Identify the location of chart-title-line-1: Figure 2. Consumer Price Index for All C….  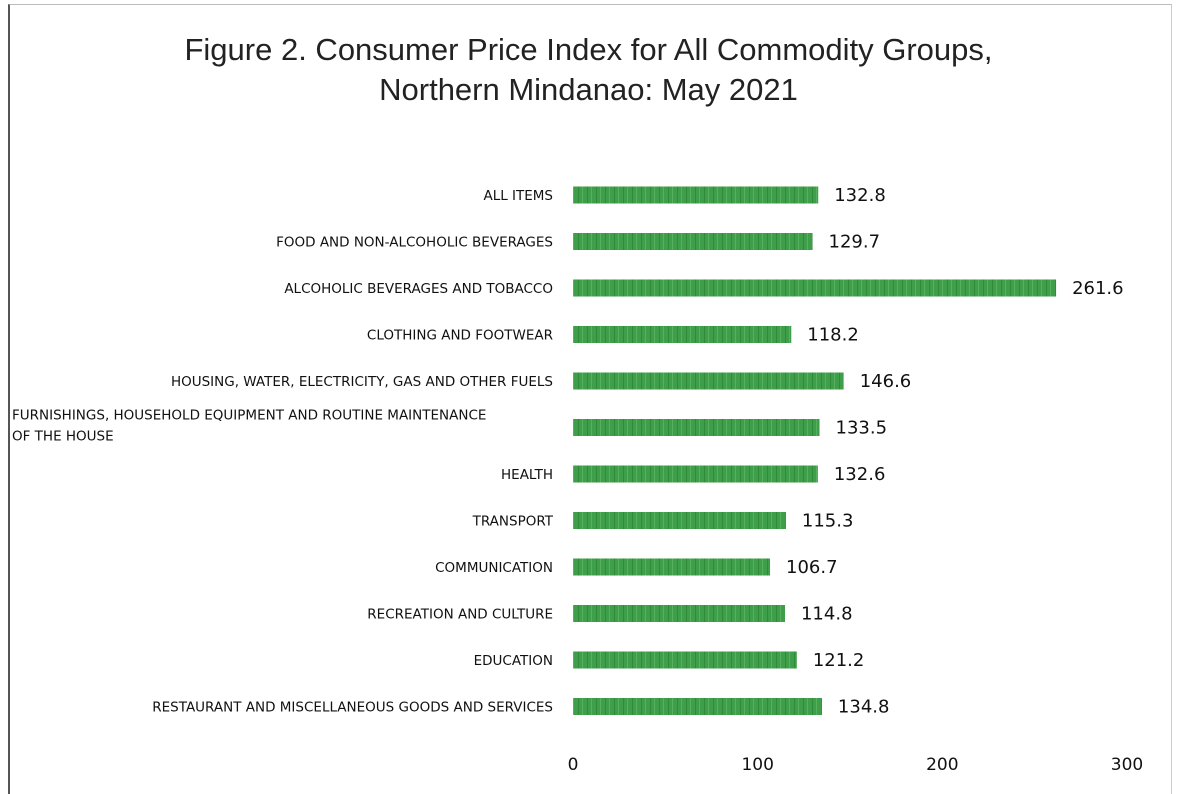
(588, 49).